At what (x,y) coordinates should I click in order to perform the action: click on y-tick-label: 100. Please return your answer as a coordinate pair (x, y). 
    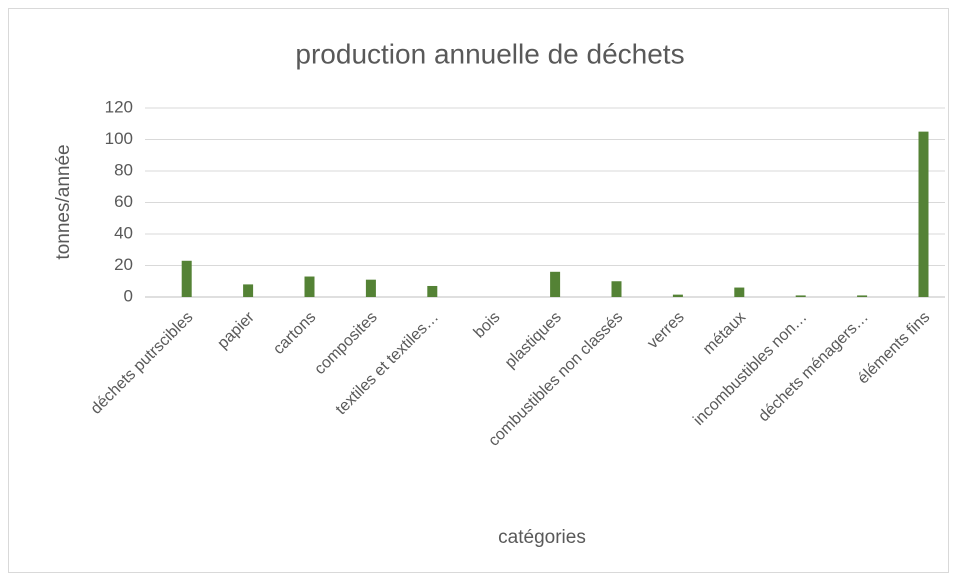
    Looking at the image, I should click on (119, 138).